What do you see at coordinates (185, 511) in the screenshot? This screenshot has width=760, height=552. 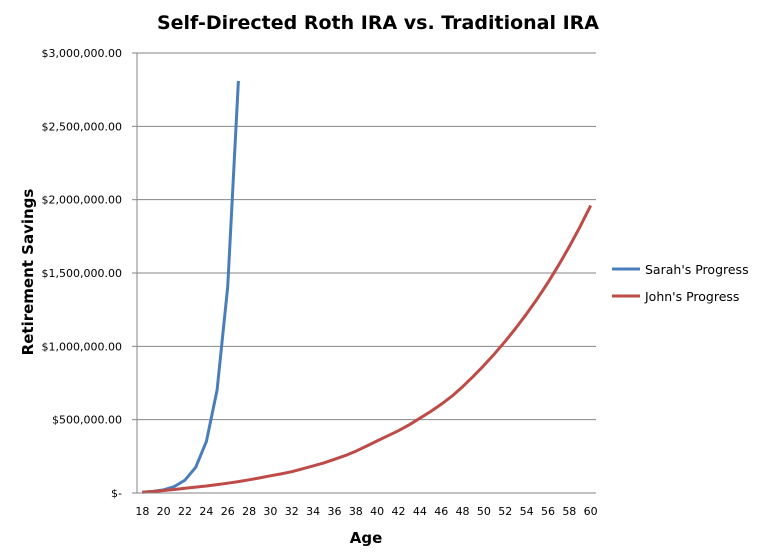 I see `x-tick-label: 22` at bounding box center [185, 511].